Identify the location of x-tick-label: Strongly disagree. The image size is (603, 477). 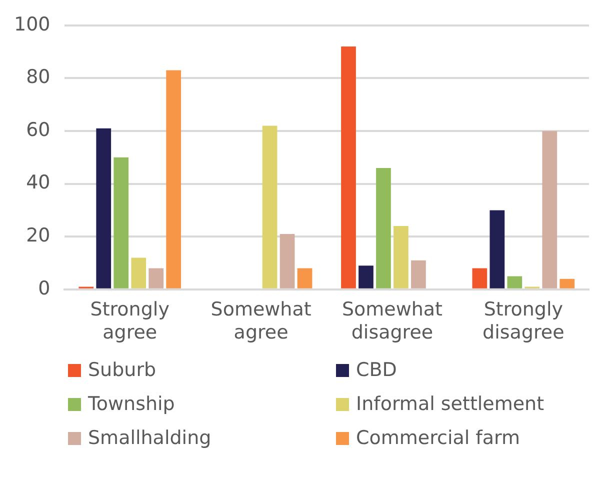
(523, 321).